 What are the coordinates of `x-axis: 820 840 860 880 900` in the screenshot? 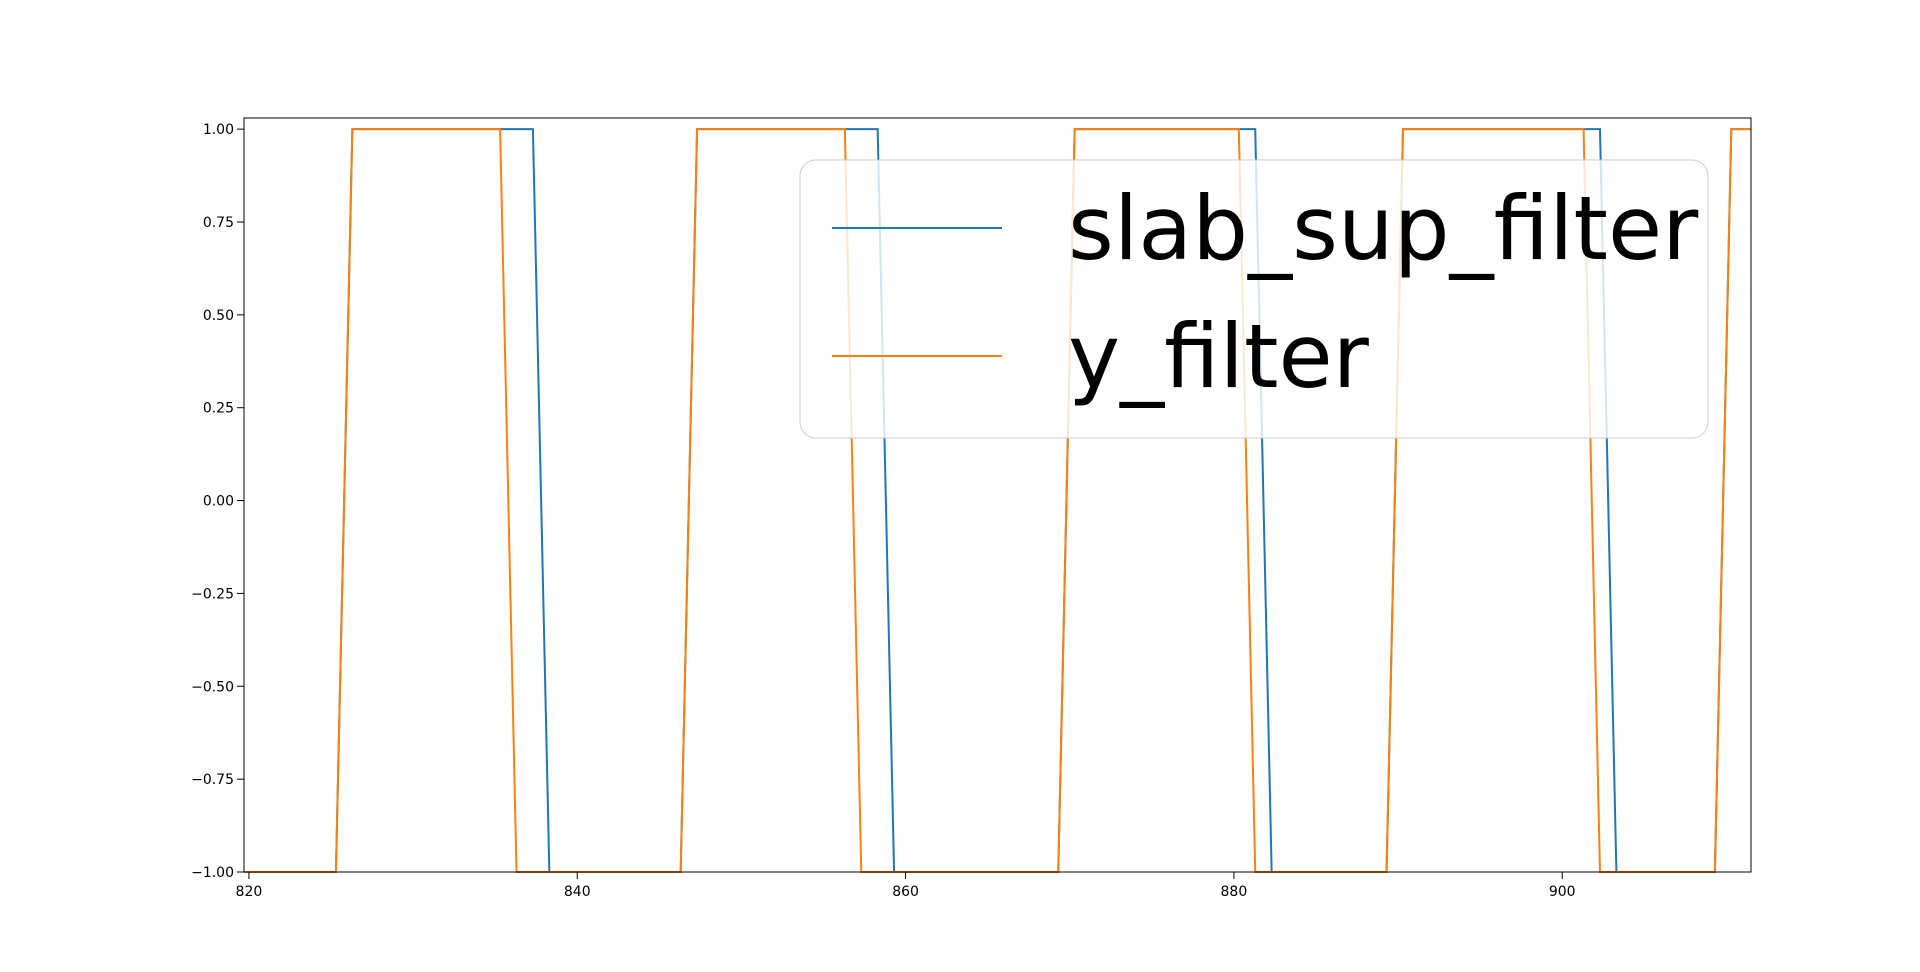 It's located at (906, 886).